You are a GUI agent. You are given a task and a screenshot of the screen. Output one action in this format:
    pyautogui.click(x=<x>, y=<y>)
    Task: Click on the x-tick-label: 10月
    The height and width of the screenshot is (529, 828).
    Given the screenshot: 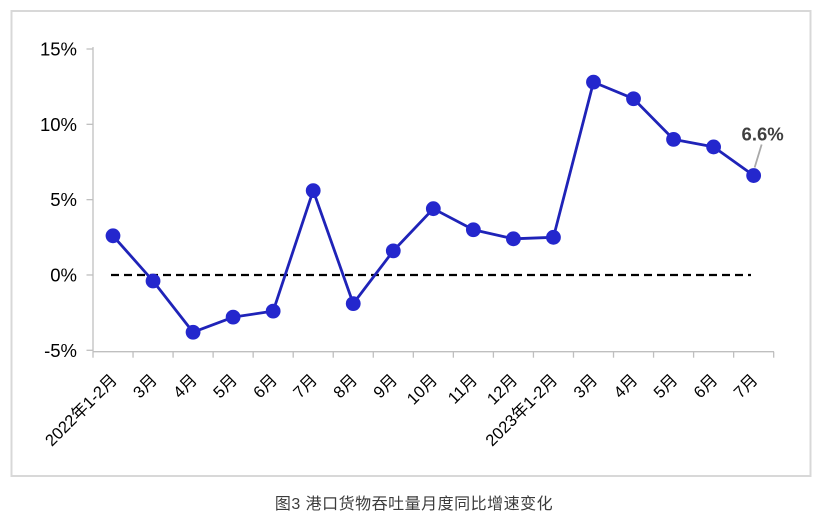 What is the action you would take?
    pyautogui.click(x=422, y=389)
    